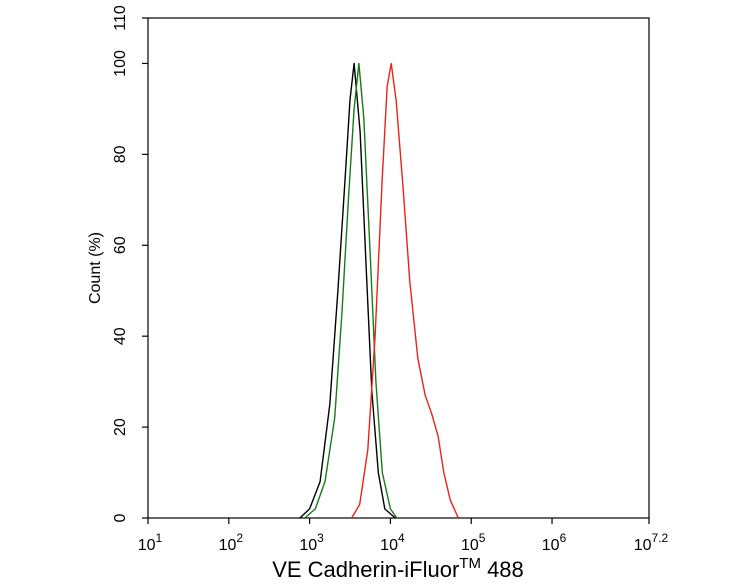 Image resolution: width=735 pixels, height=588 pixels. Describe the element at coordinates (120, 517) in the screenshot. I see `y-tick-label: 0` at that location.